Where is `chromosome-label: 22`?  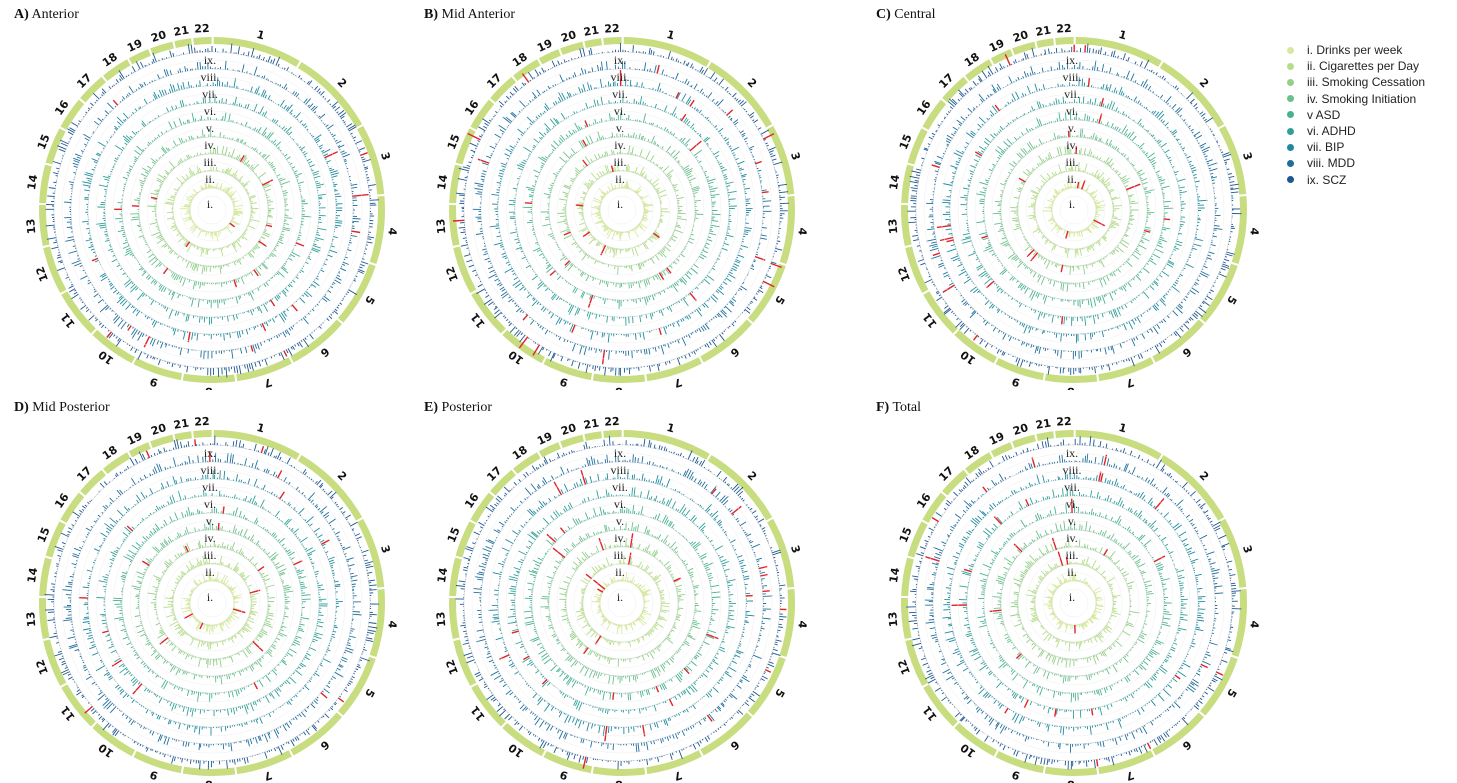 chromosome-label: 22 is located at coordinates (1064, 29).